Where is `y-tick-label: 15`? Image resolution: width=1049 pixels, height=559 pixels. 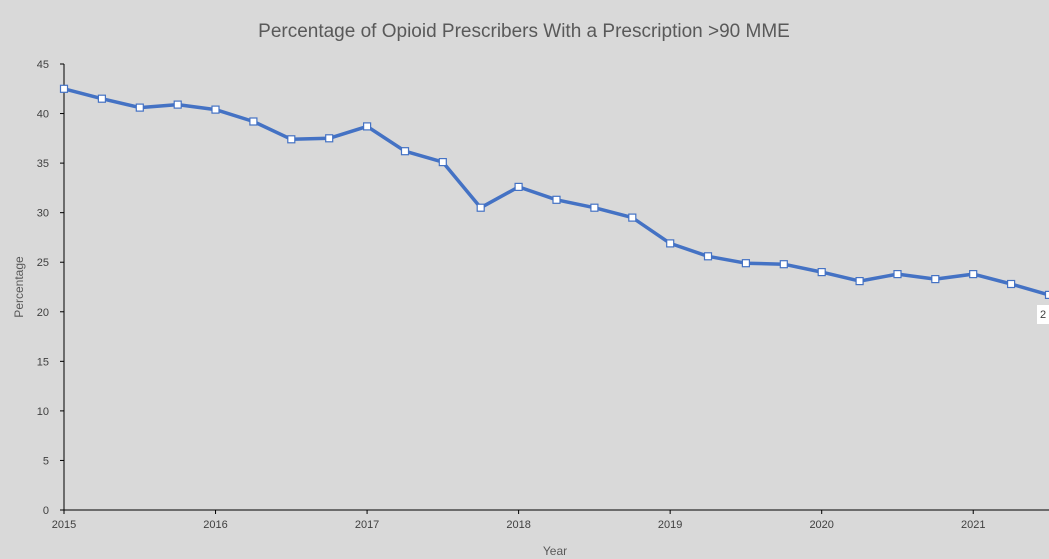 y-tick-label: 15 is located at coordinates (43, 362).